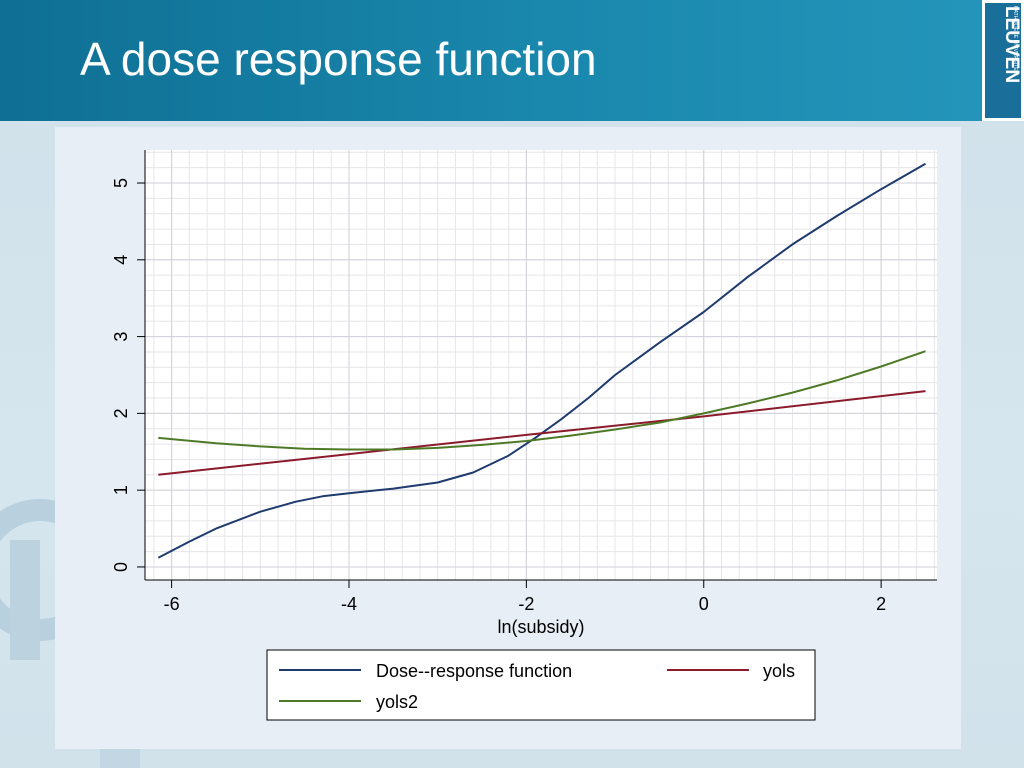 The width and height of the screenshot is (1024, 768). I want to click on x-axis-title: ln(subsidy), so click(540, 627).